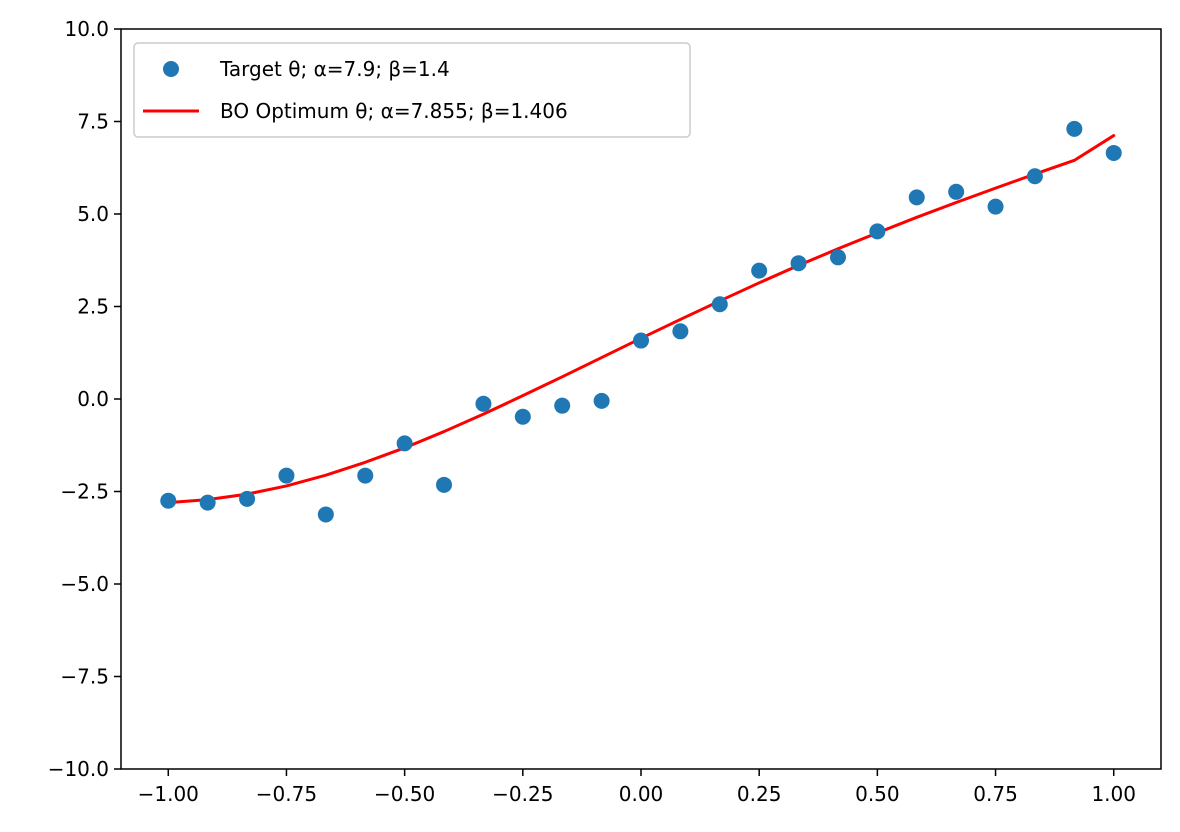 The image size is (1180, 832). Describe the element at coordinates (171, 69) in the screenshot. I see `legend-marker-target` at that location.